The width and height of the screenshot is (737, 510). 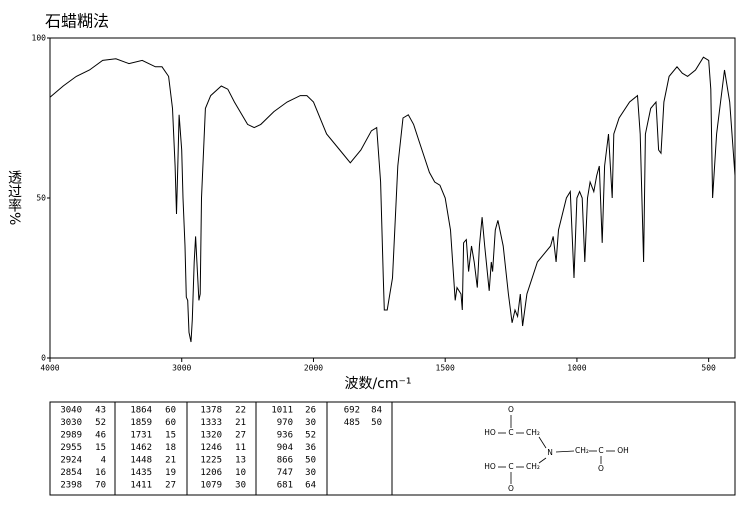 I want to click on y-axis-label: 透过率%, so click(x=14, y=197).